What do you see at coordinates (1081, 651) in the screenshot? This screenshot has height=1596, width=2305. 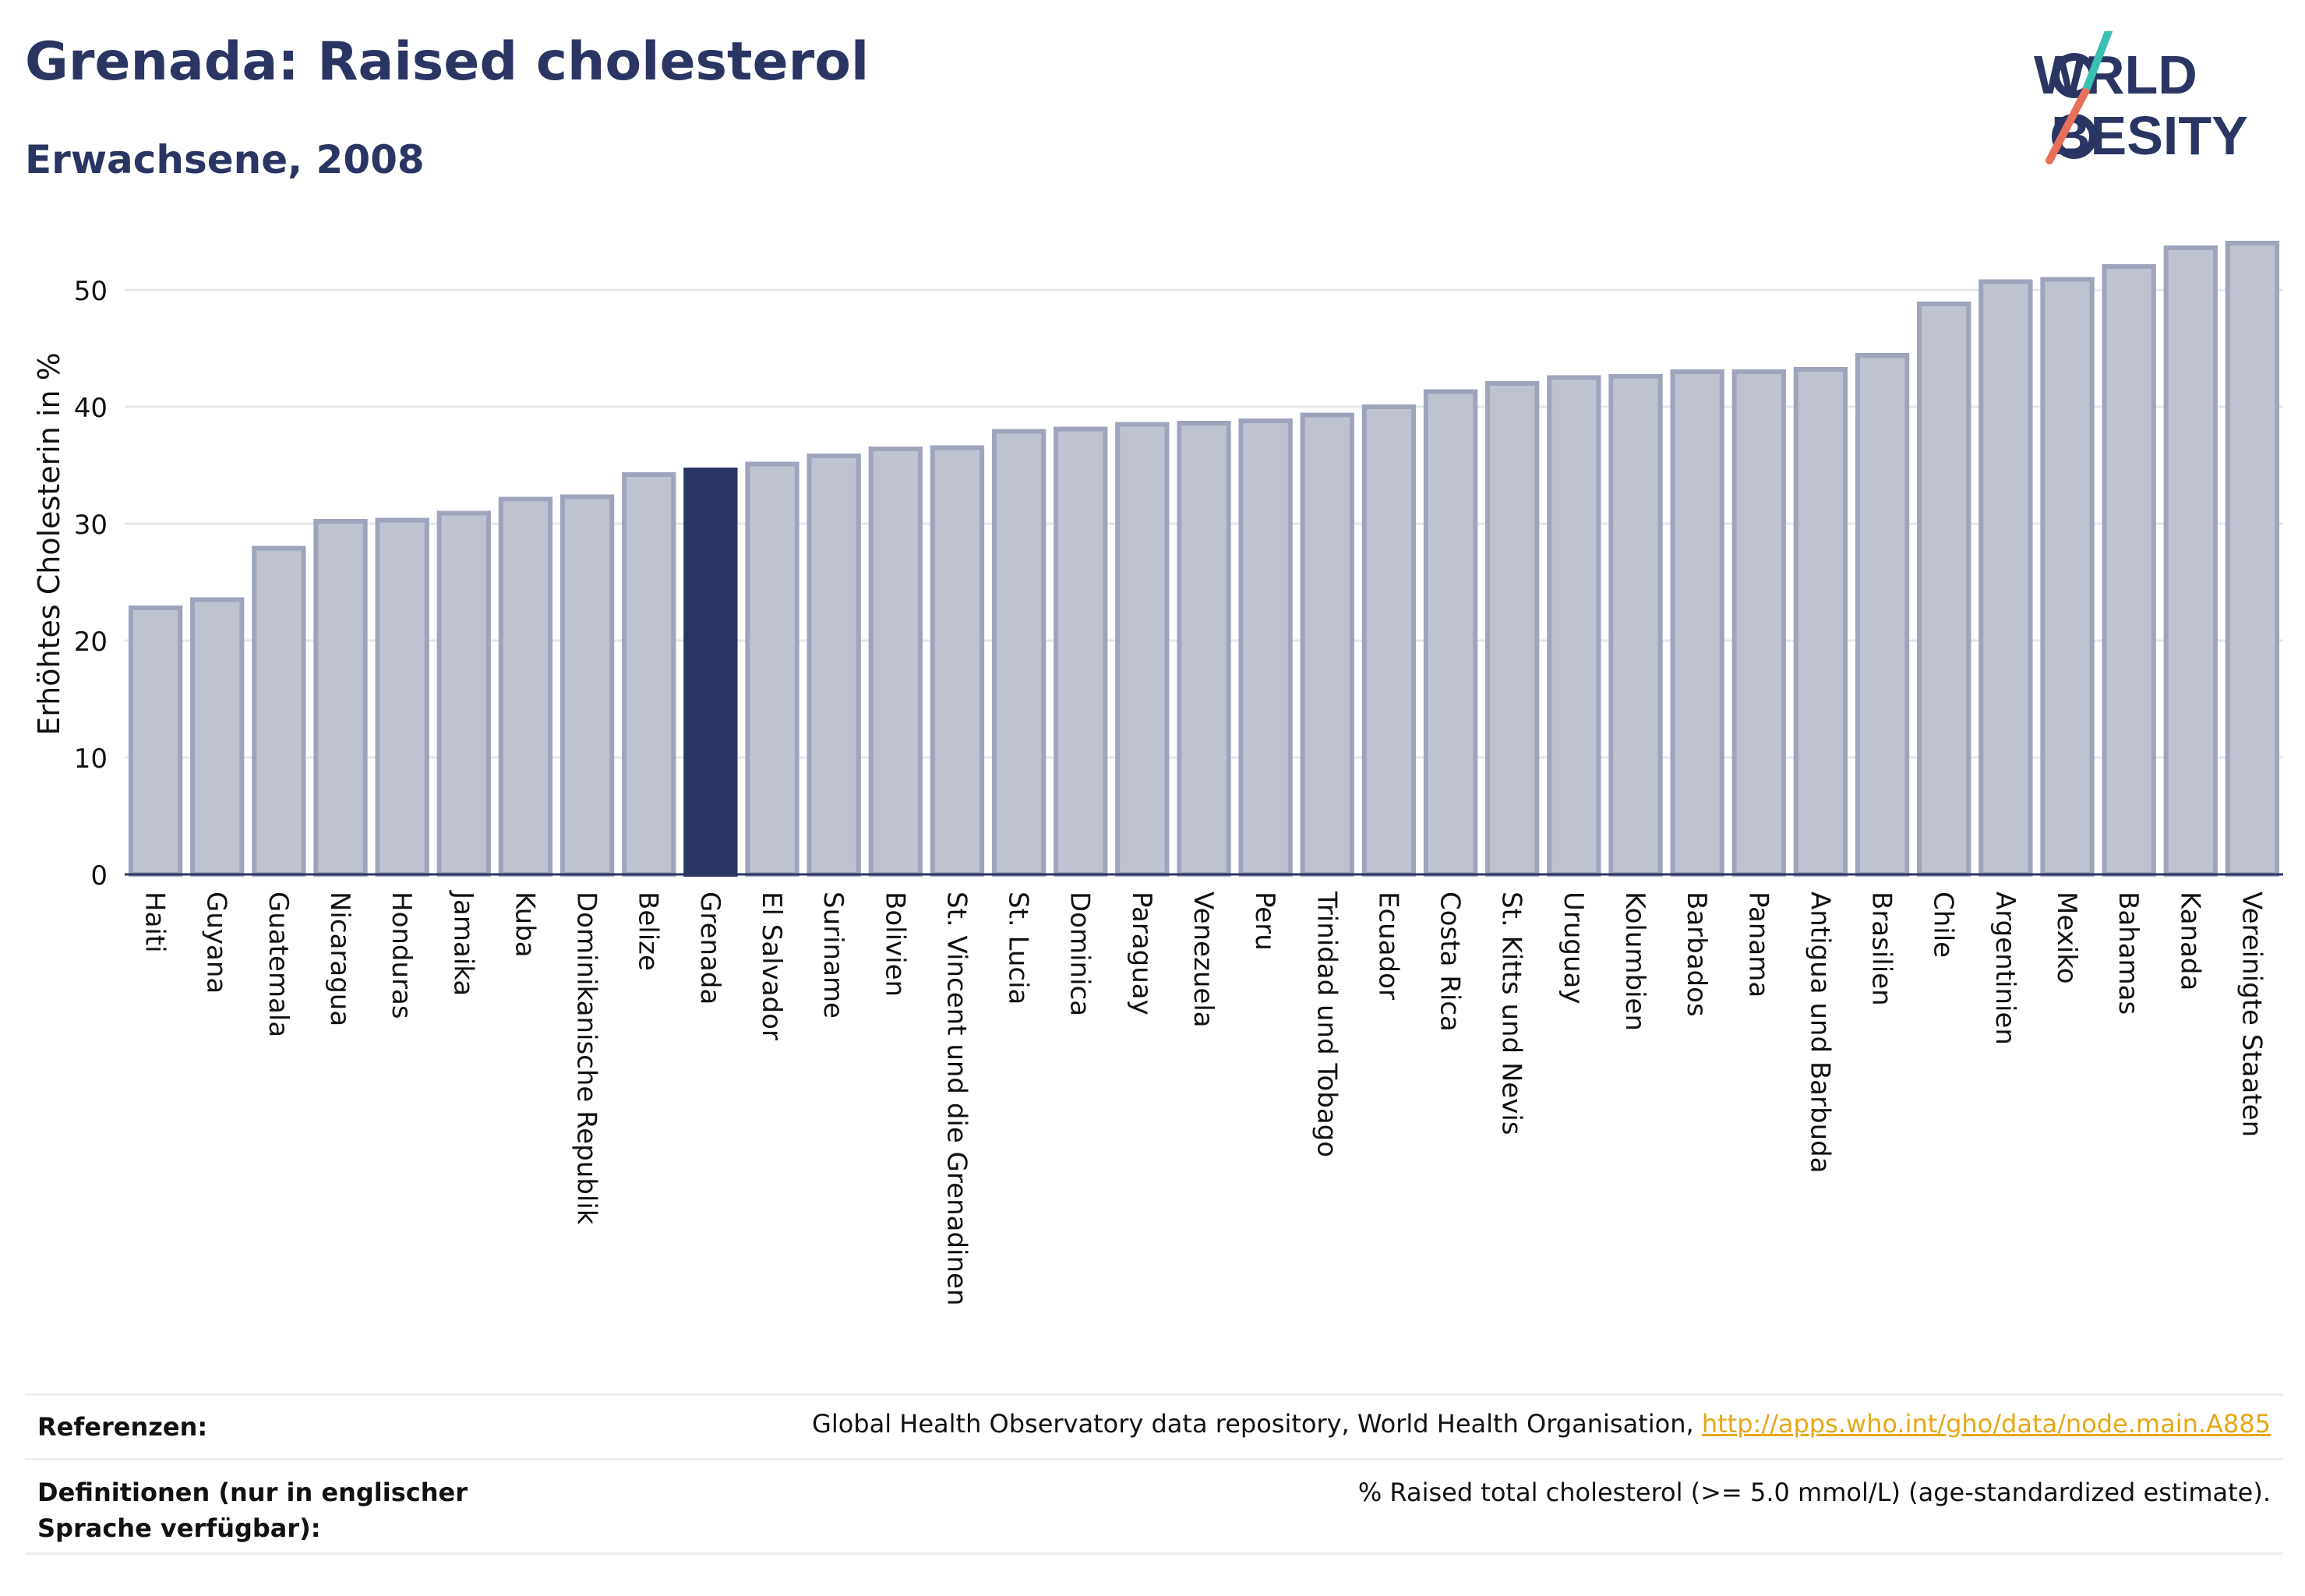 I see `bar-dominica` at bounding box center [1081, 651].